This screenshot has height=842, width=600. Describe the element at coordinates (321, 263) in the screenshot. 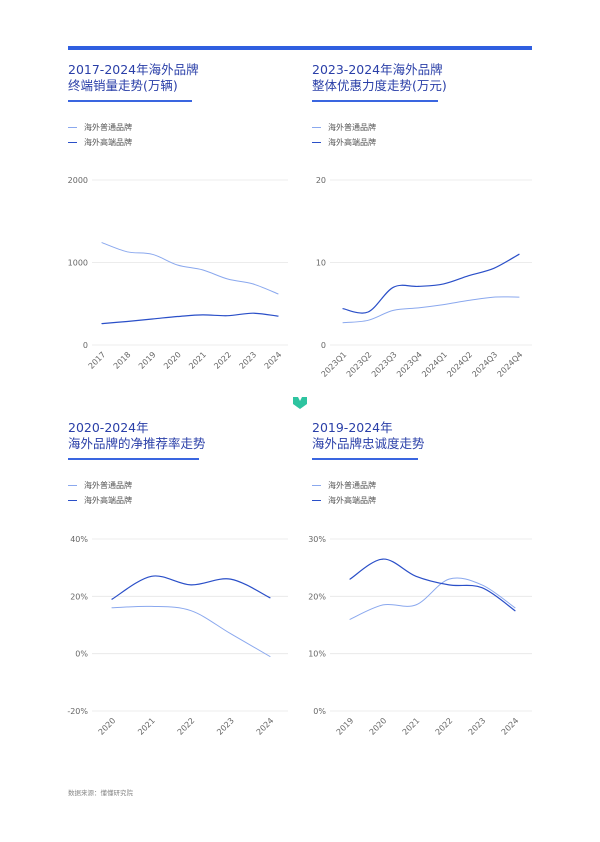

I see `y-tick-label: 10` at that location.